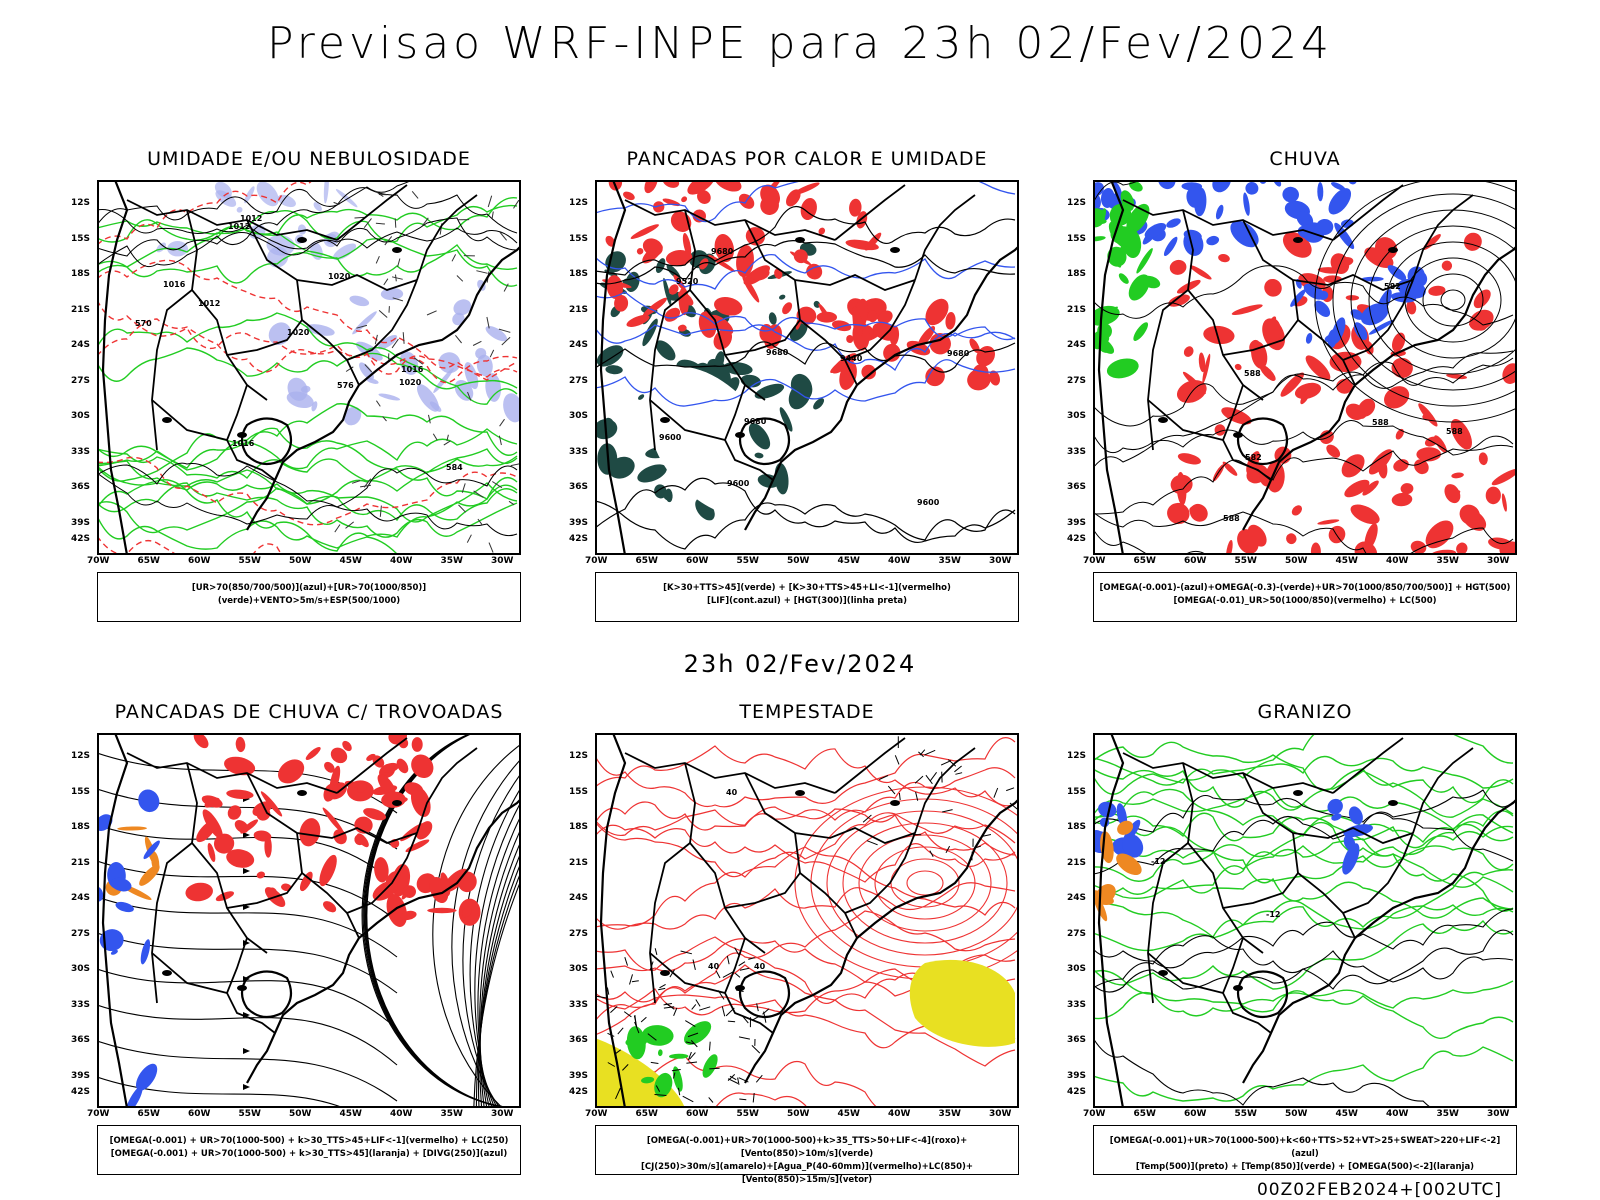  Describe the element at coordinates (807, 712) in the screenshot. I see `panel-title: TEMPESTADE` at that location.